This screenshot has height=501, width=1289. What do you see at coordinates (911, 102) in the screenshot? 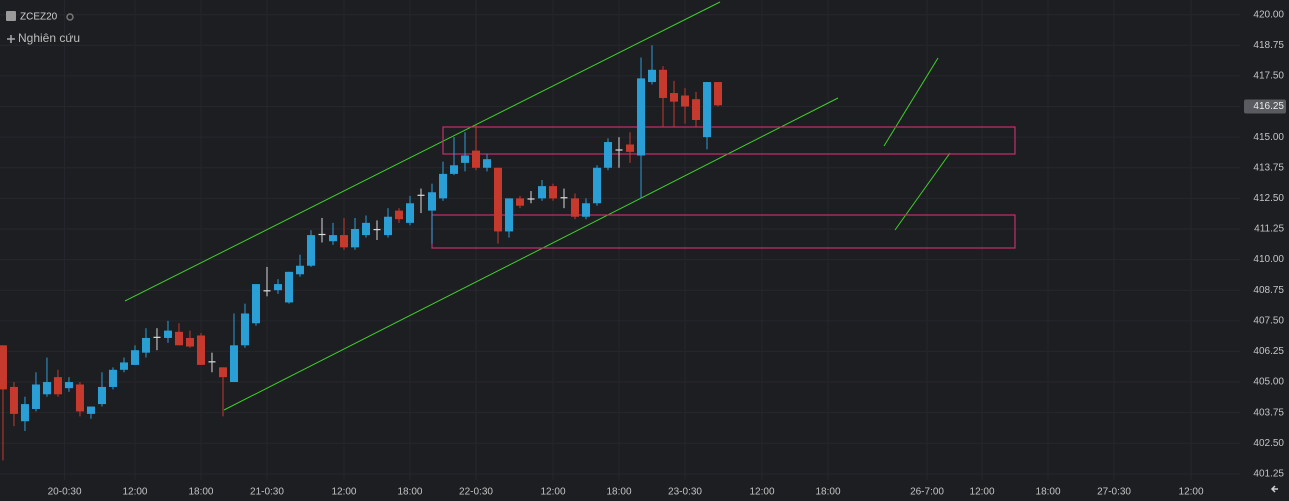
I see `trend-line` at bounding box center [911, 102].